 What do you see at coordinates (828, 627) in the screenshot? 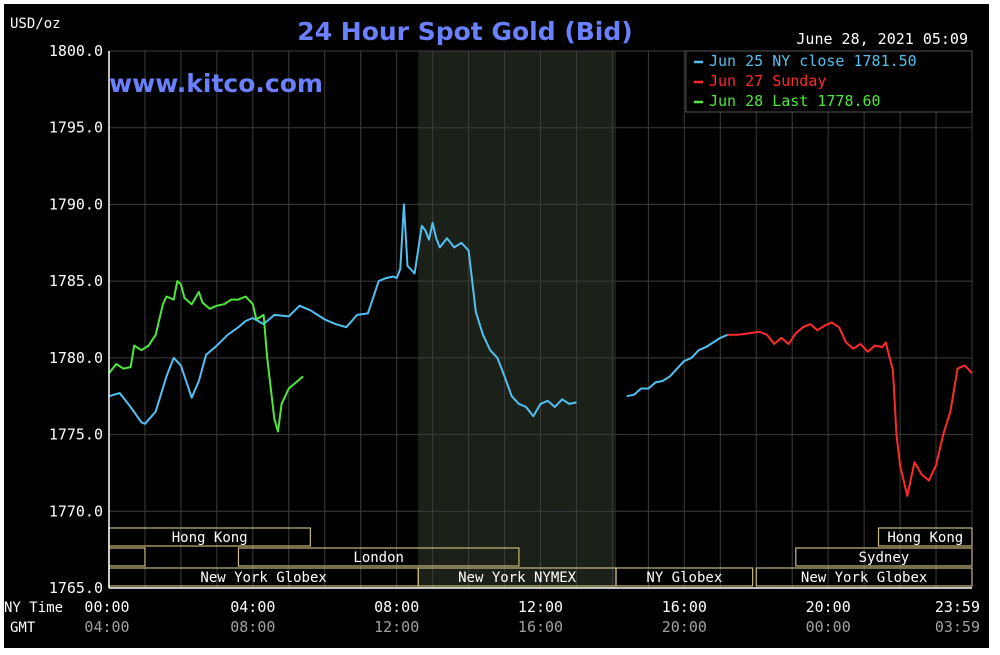
I see `gmt-tick-label: 00:00` at bounding box center [828, 627].